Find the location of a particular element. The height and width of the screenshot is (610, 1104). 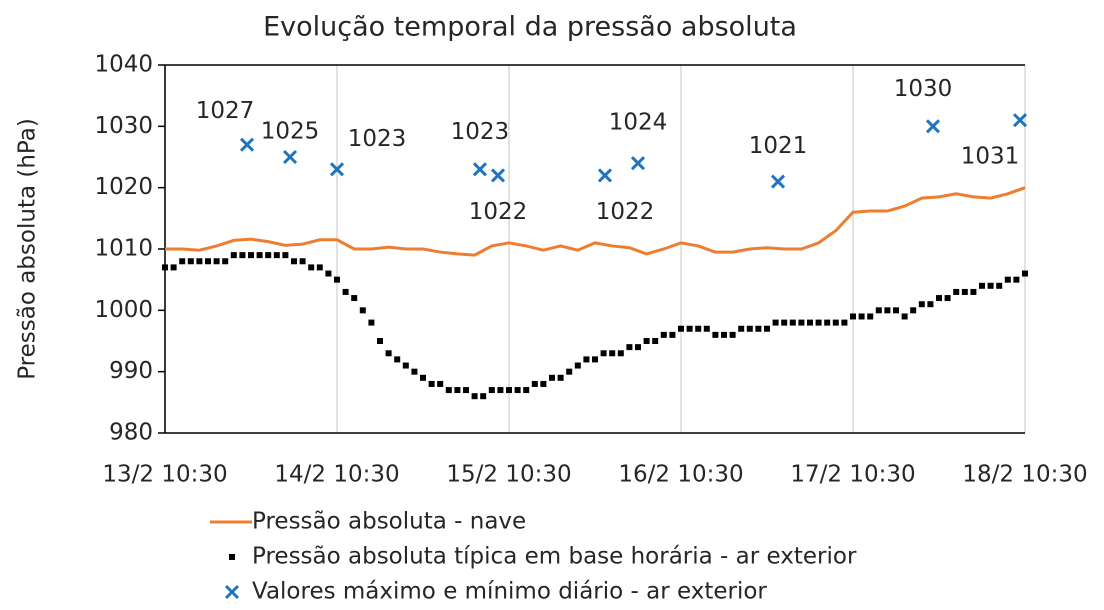

y-tick-label: 1030 is located at coordinates (123, 126).